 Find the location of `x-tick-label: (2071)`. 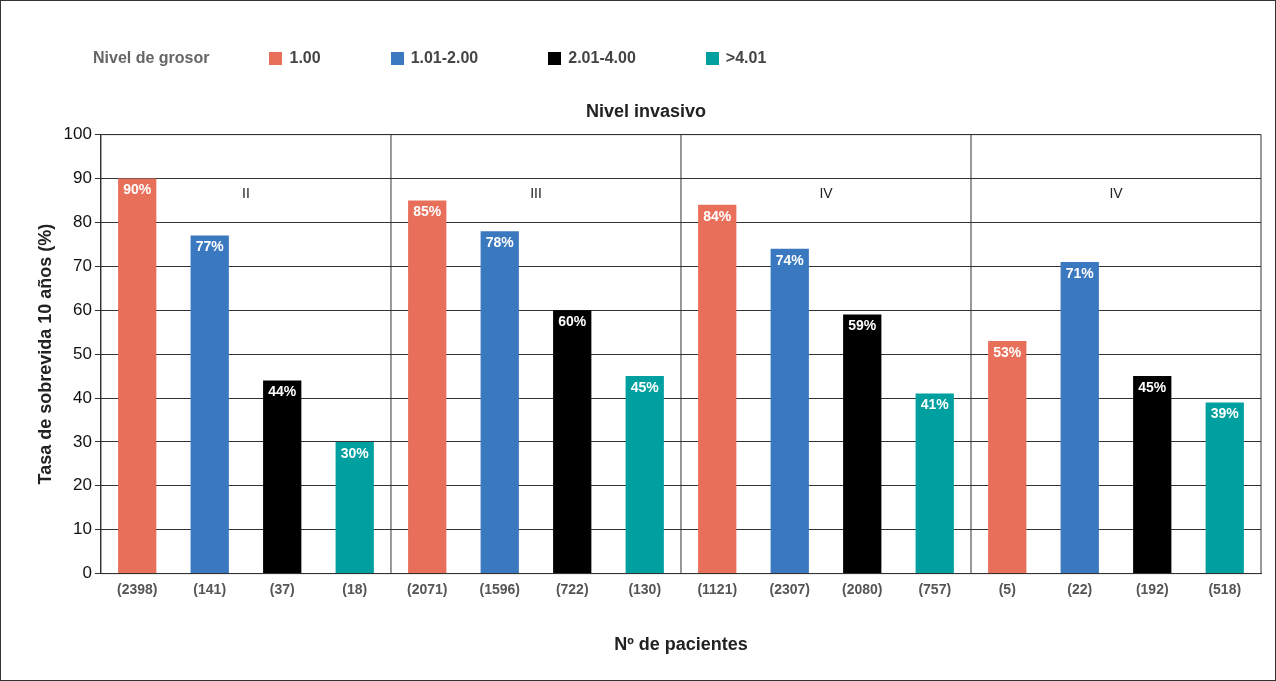

x-tick-label: (2071) is located at coordinates (427, 588).